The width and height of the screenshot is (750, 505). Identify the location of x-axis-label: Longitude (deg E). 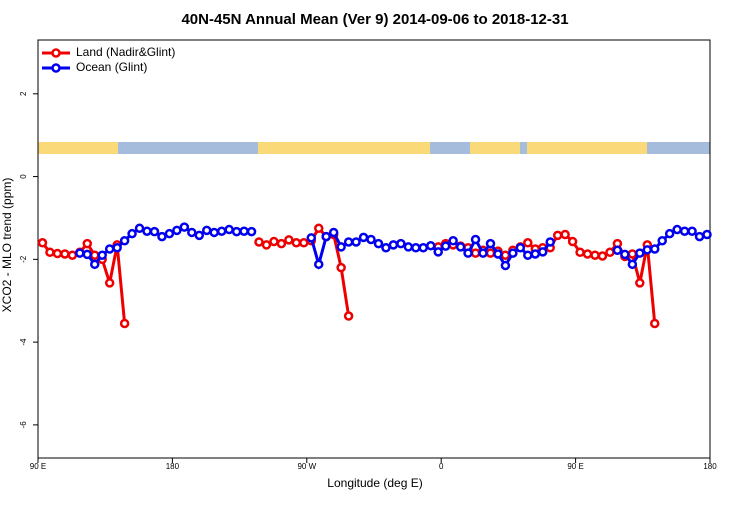
(374, 483).